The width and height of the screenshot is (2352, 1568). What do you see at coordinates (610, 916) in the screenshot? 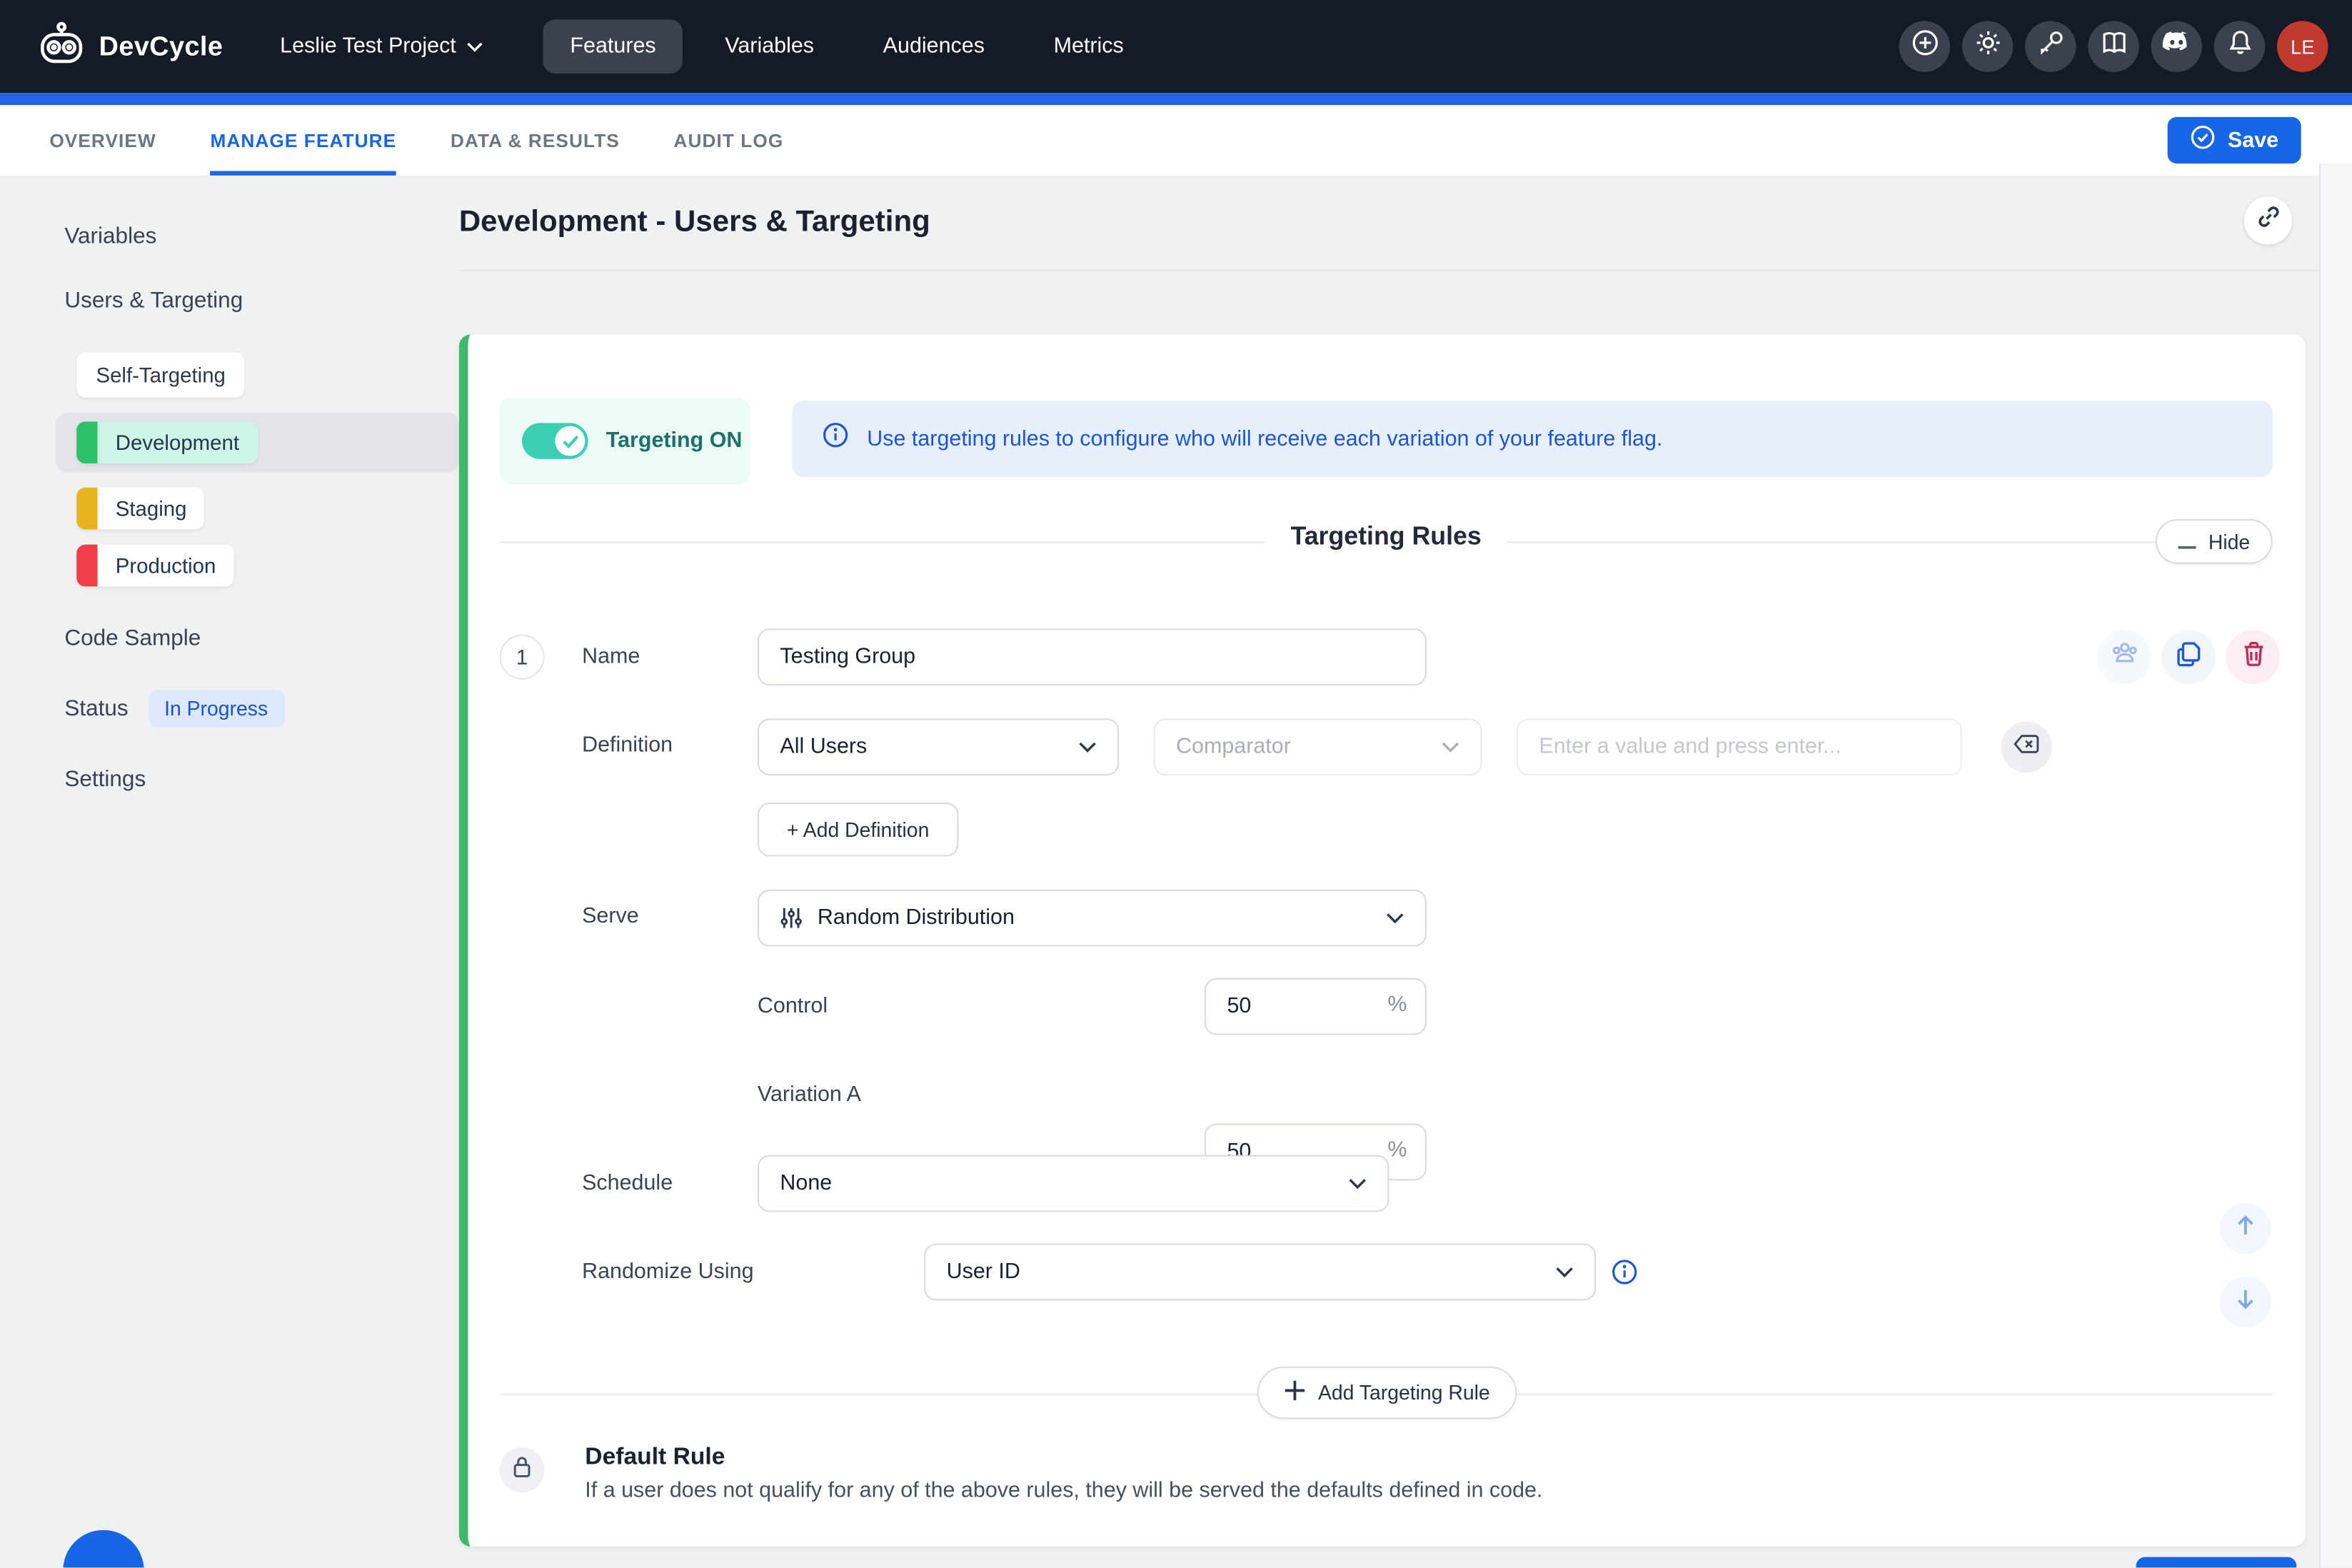
I see `serve-label: Serve` at bounding box center [610, 916].